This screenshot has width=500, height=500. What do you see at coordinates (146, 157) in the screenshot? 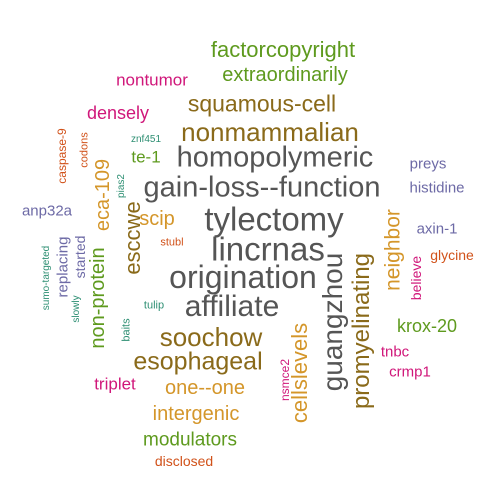
I see `word-te-1: te-1` at bounding box center [146, 157].